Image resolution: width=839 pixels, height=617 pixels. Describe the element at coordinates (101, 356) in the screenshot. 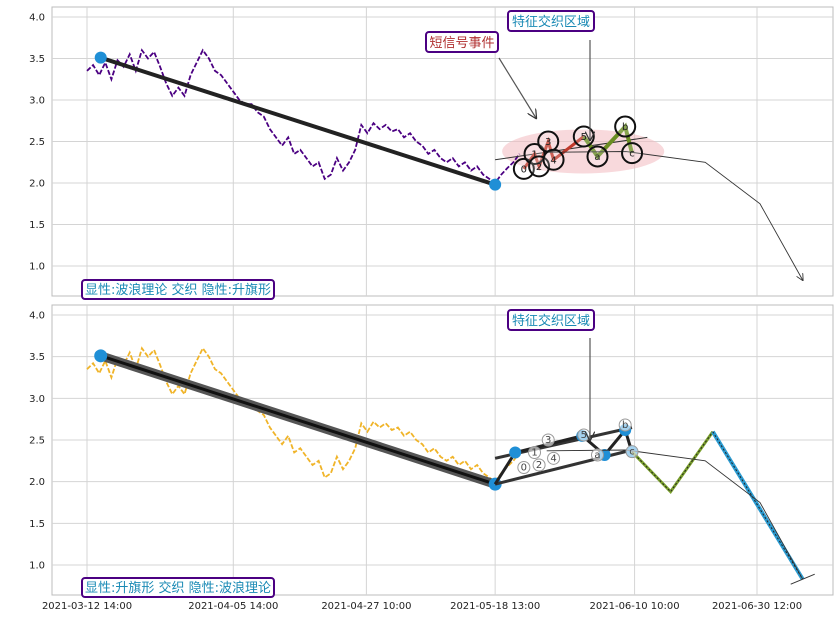

I see `flag-pole-endpoint` at that location.